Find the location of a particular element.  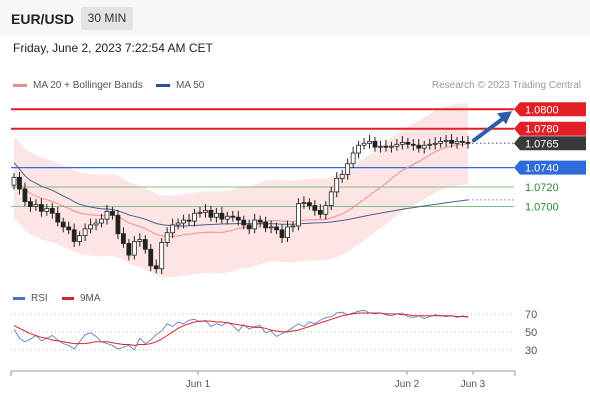

legend-rsi: RSI is located at coordinates (30, 298).